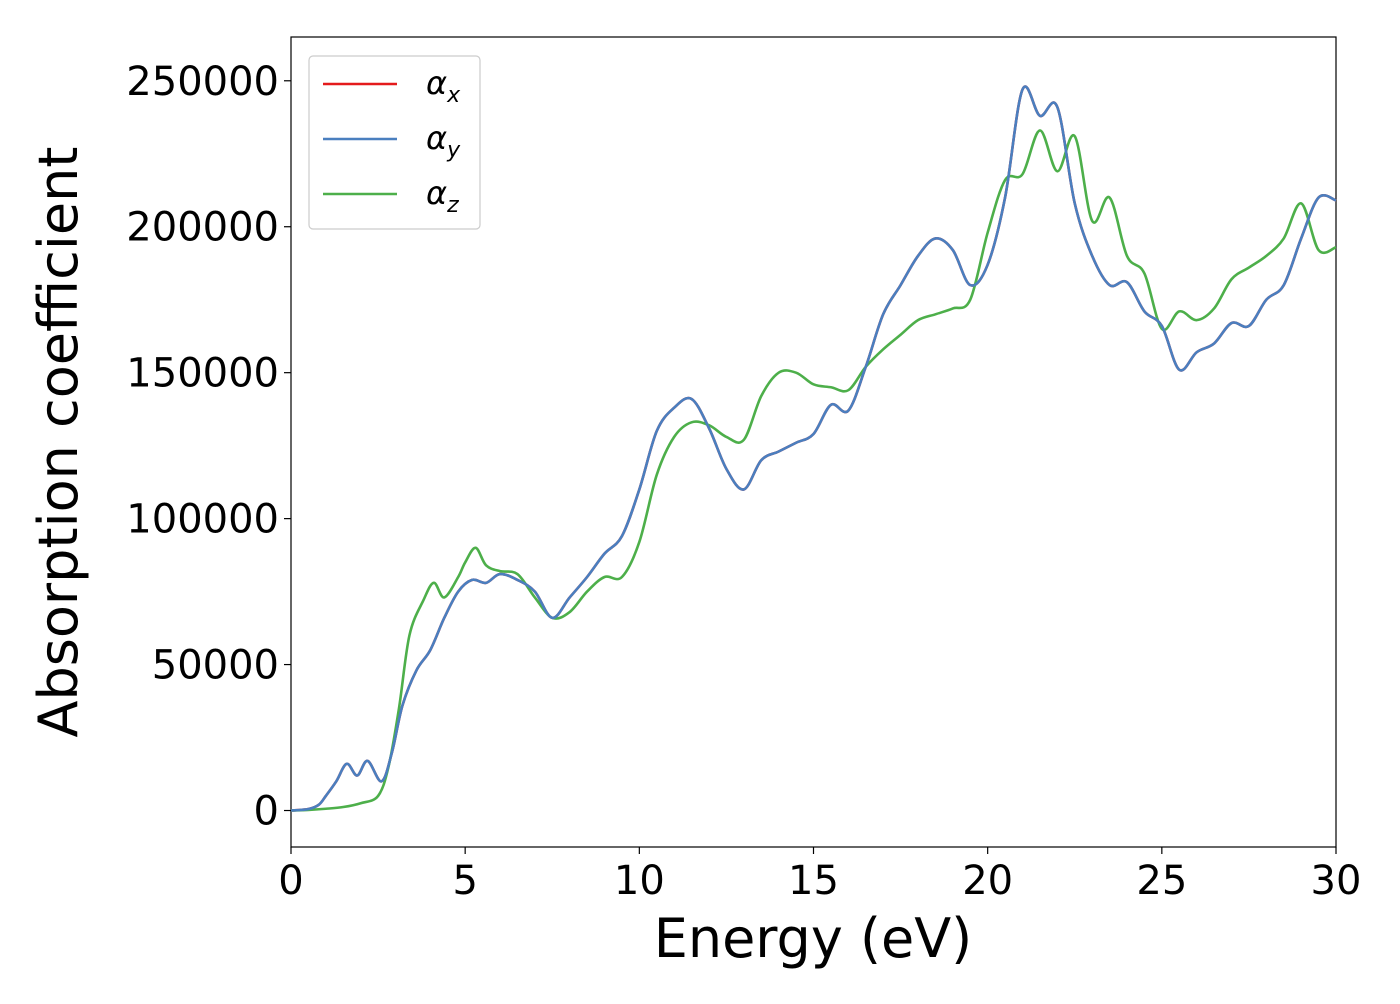  Describe the element at coordinates (266, 812) in the screenshot. I see `y-tick-label: 0` at that location.